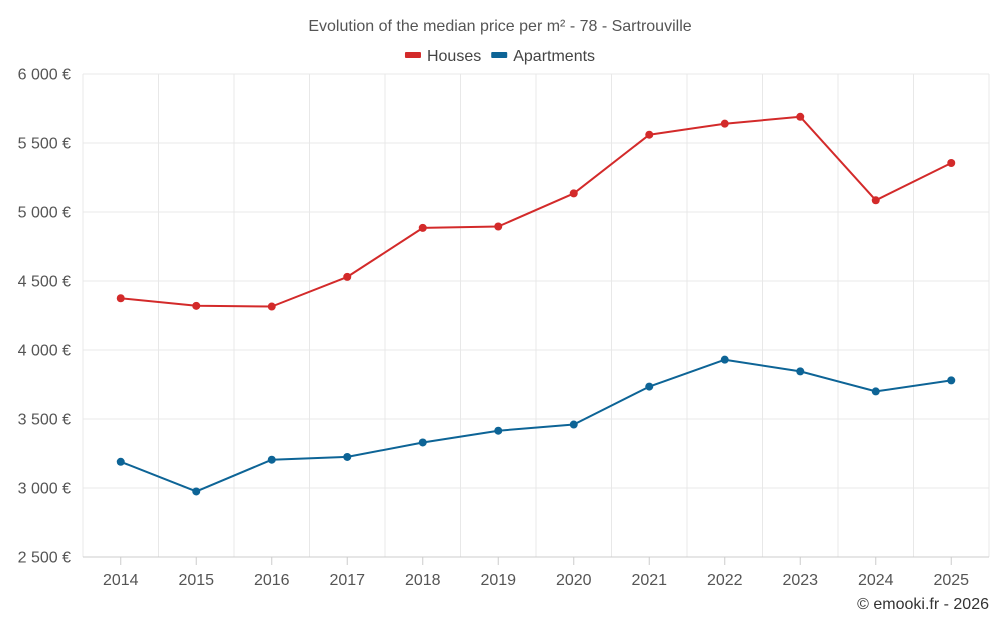  I want to click on x-tick-label: 2019, so click(498, 580).